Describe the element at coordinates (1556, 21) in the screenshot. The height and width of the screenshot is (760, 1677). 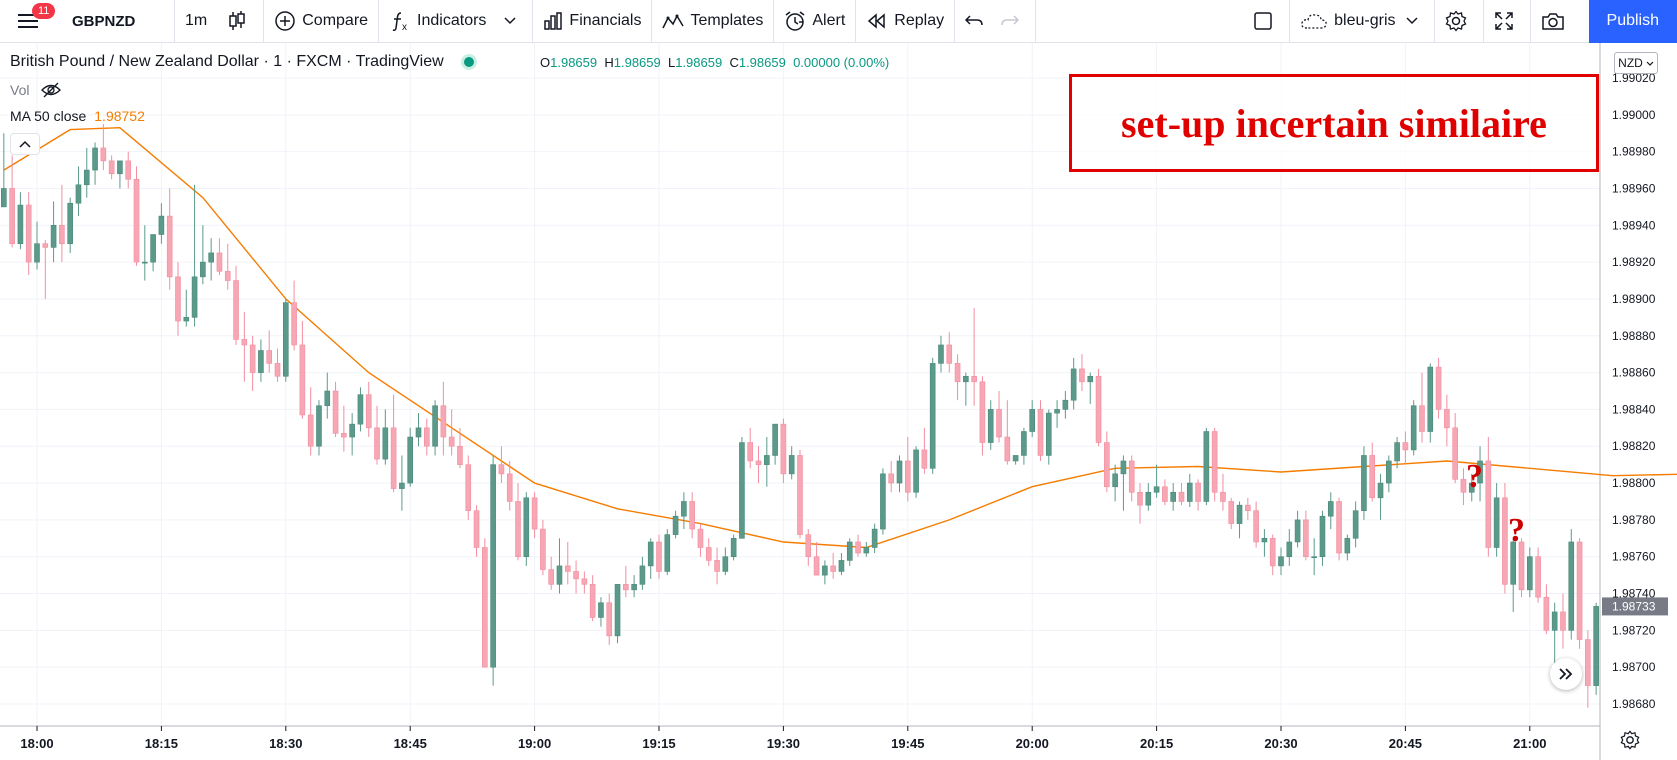
I see `snapshot-button` at that location.